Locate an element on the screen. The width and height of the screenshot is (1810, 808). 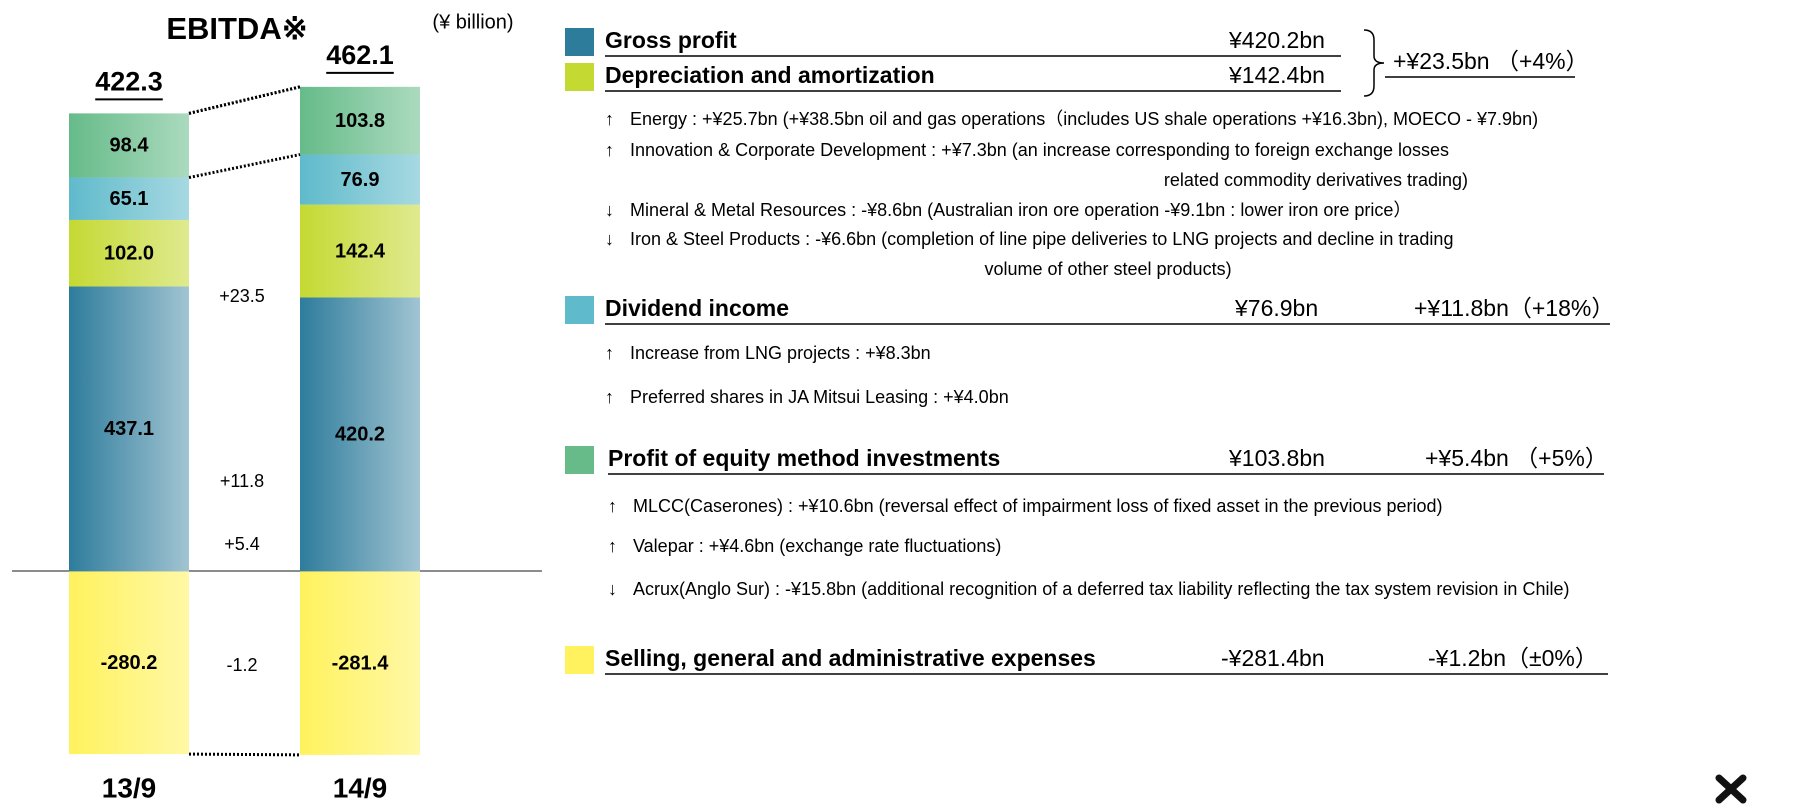
change-text: +¥5.4bn （+5%） is located at coordinates (1516, 458).